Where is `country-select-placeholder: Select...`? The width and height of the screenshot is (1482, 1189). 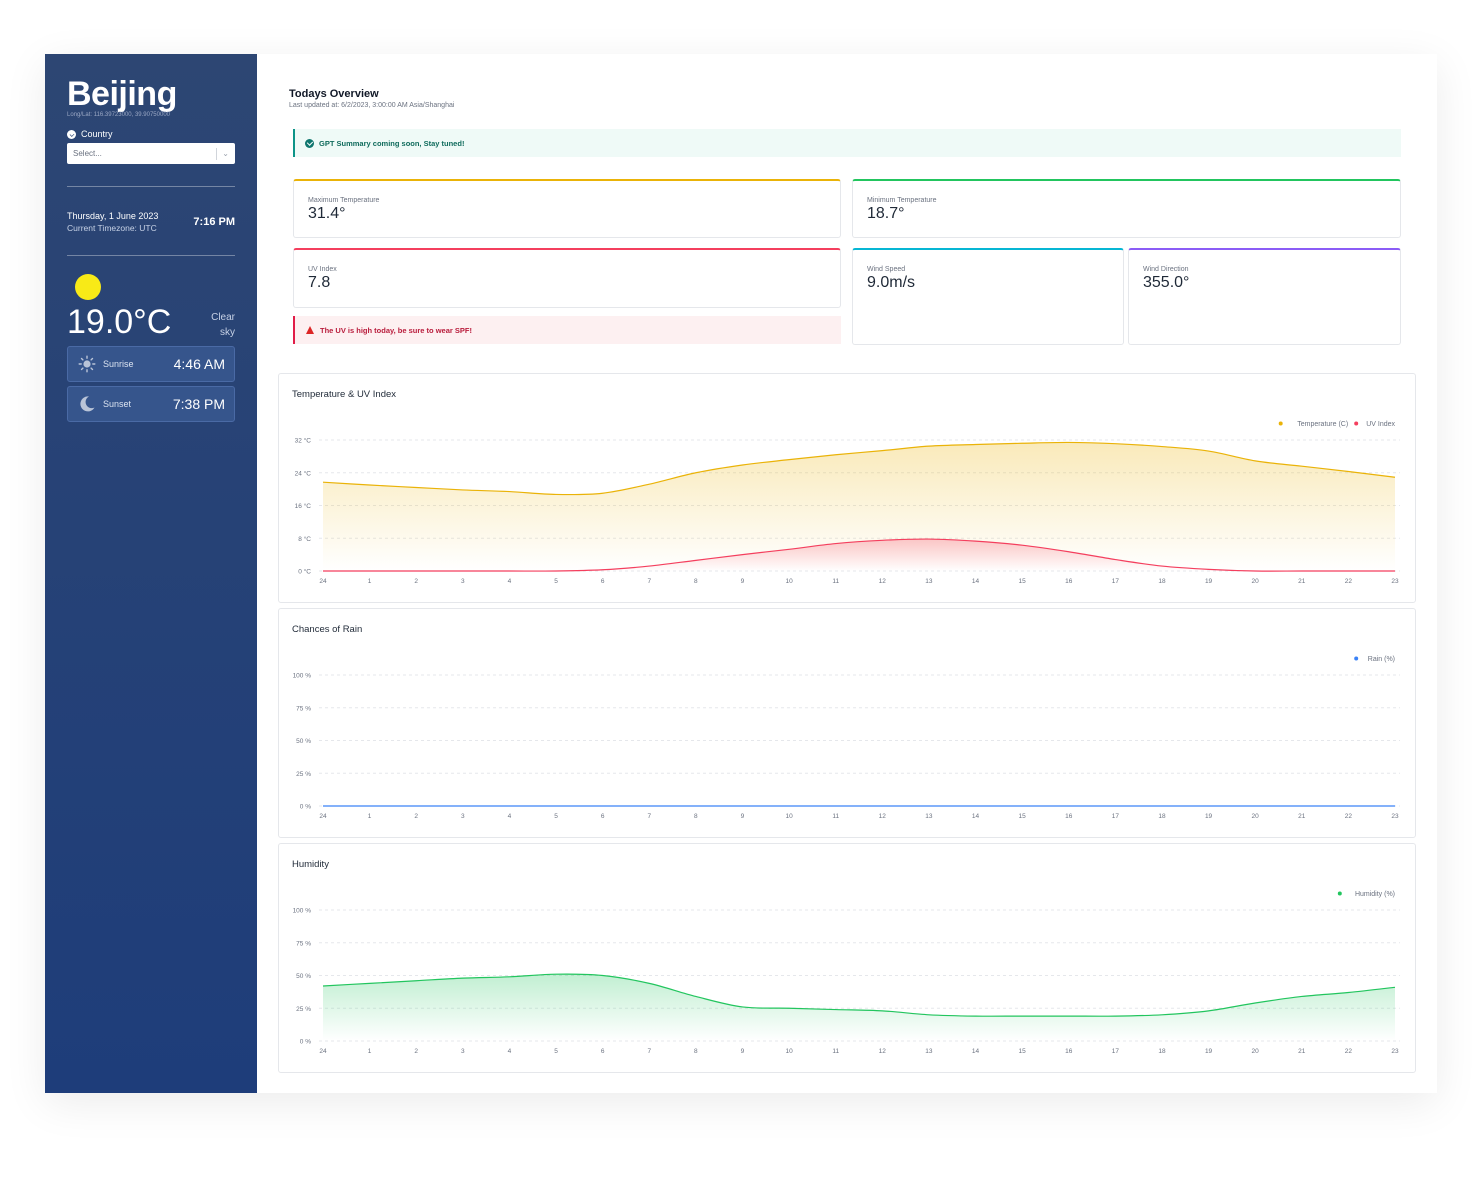 country-select-placeholder: Select... is located at coordinates (87, 153).